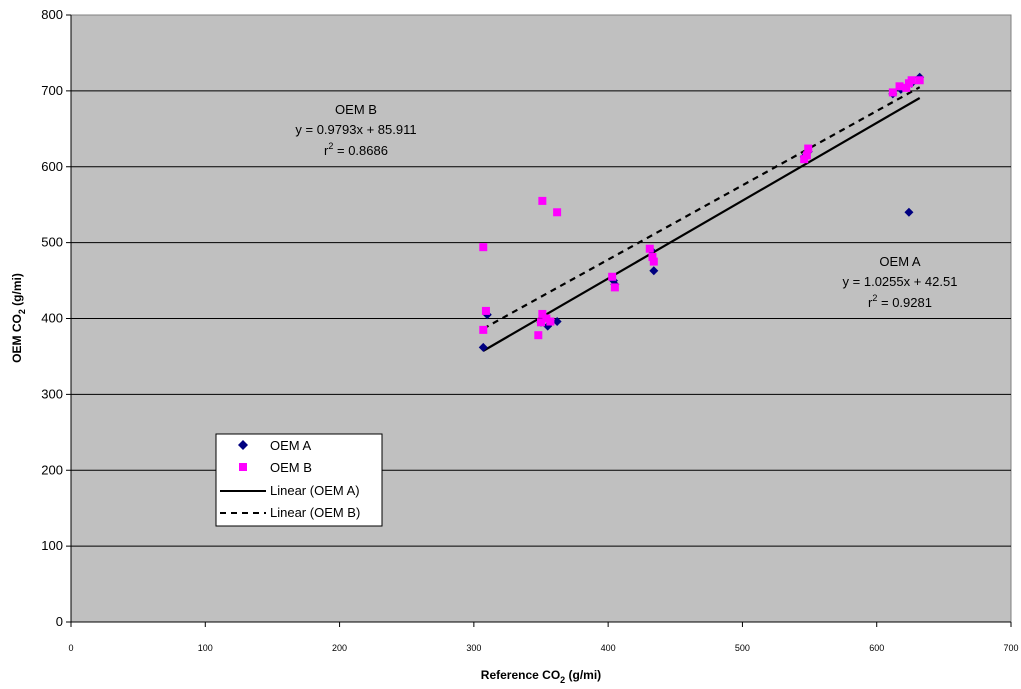  What do you see at coordinates (52, 242) in the screenshot?
I see `y-tick-label: 500` at bounding box center [52, 242].